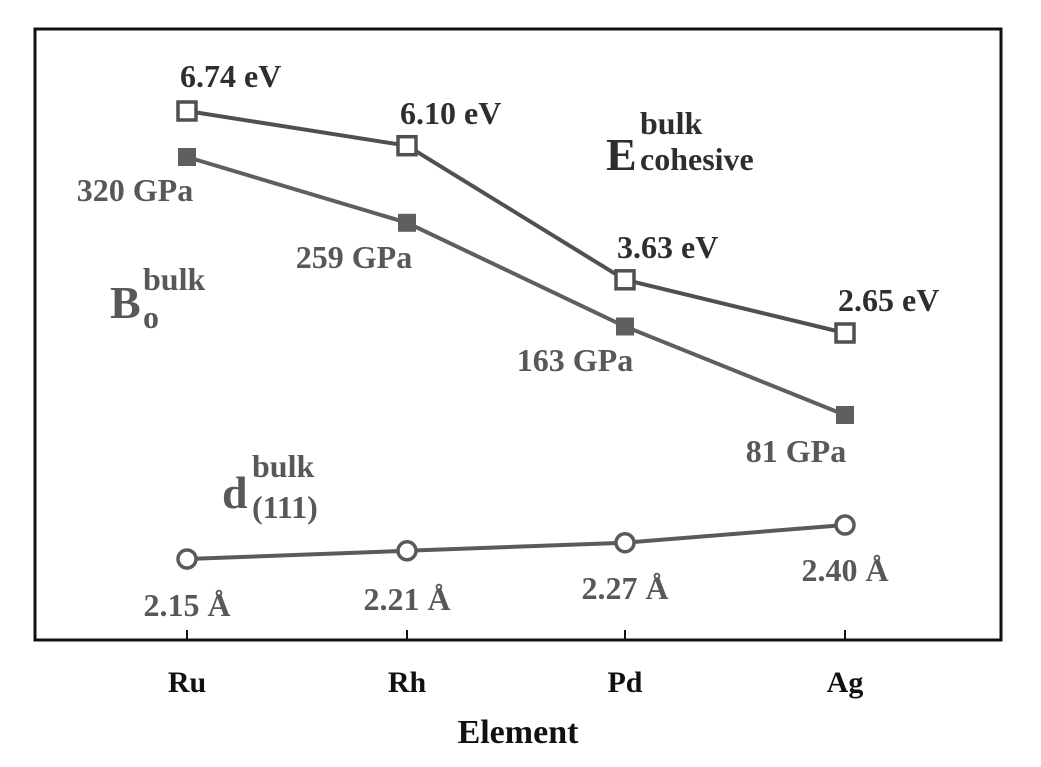 Image resolution: width=1041 pixels, height=767 pixels. Describe the element at coordinates (519, 732) in the screenshot. I see `x-axis-label: Element` at that location.